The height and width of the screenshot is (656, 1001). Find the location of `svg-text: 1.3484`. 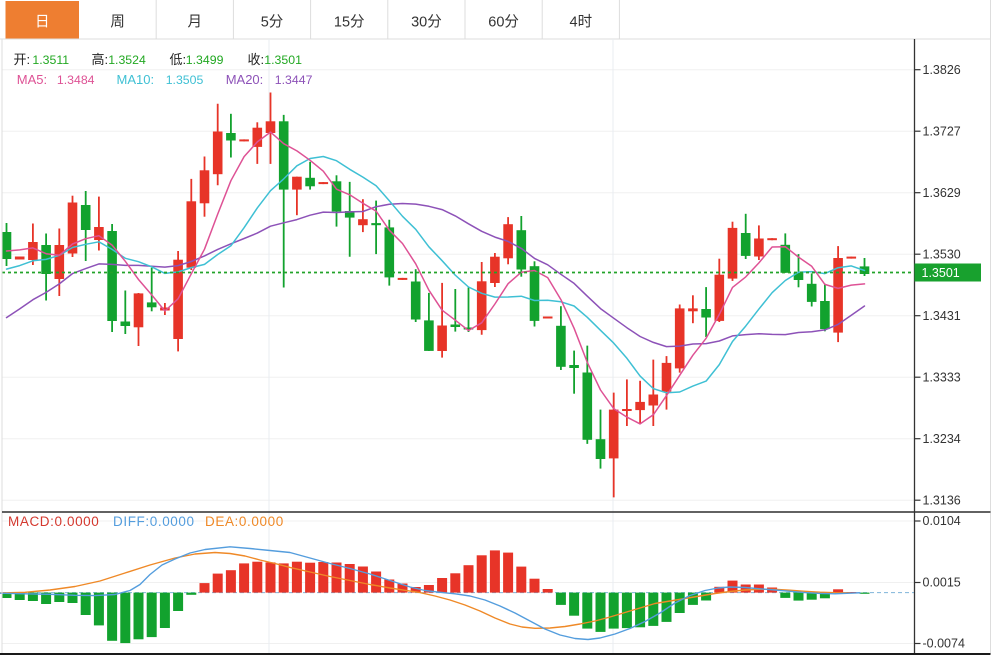

svg-text: 1.3484 is located at coordinates (76, 80).